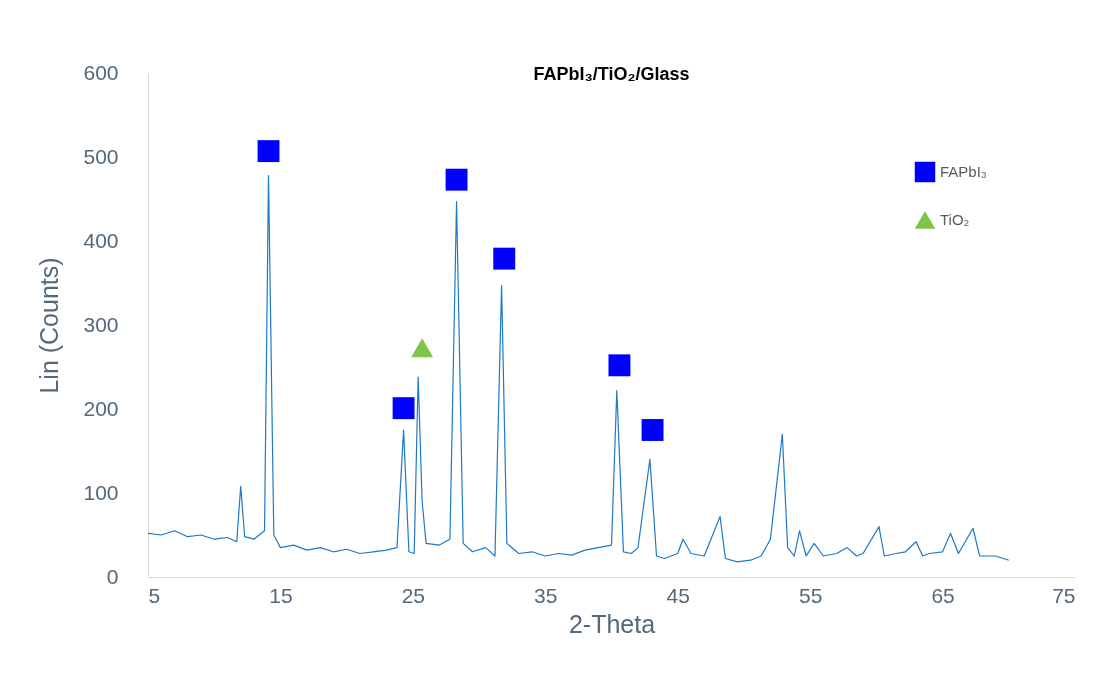 Image resolution: width=1108 pixels, height=695 pixels. What do you see at coordinates (611, 74) in the screenshot?
I see `chart-title: FAPbI₃/TiO₂/Glass` at bounding box center [611, 74].